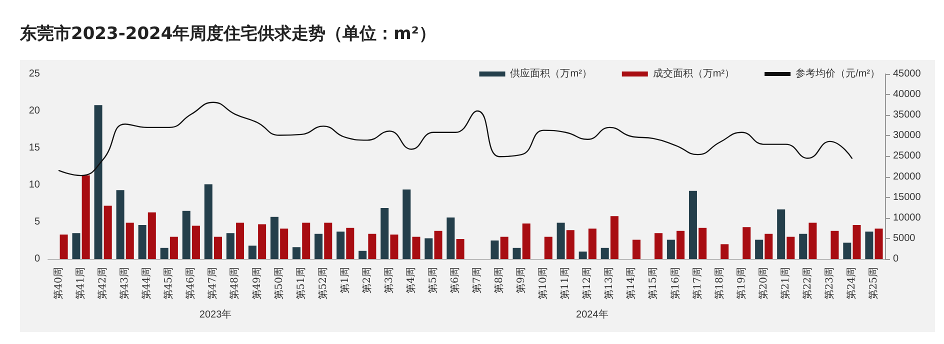  I want to click on x-tick-label: 第50周, so click(278, 283).